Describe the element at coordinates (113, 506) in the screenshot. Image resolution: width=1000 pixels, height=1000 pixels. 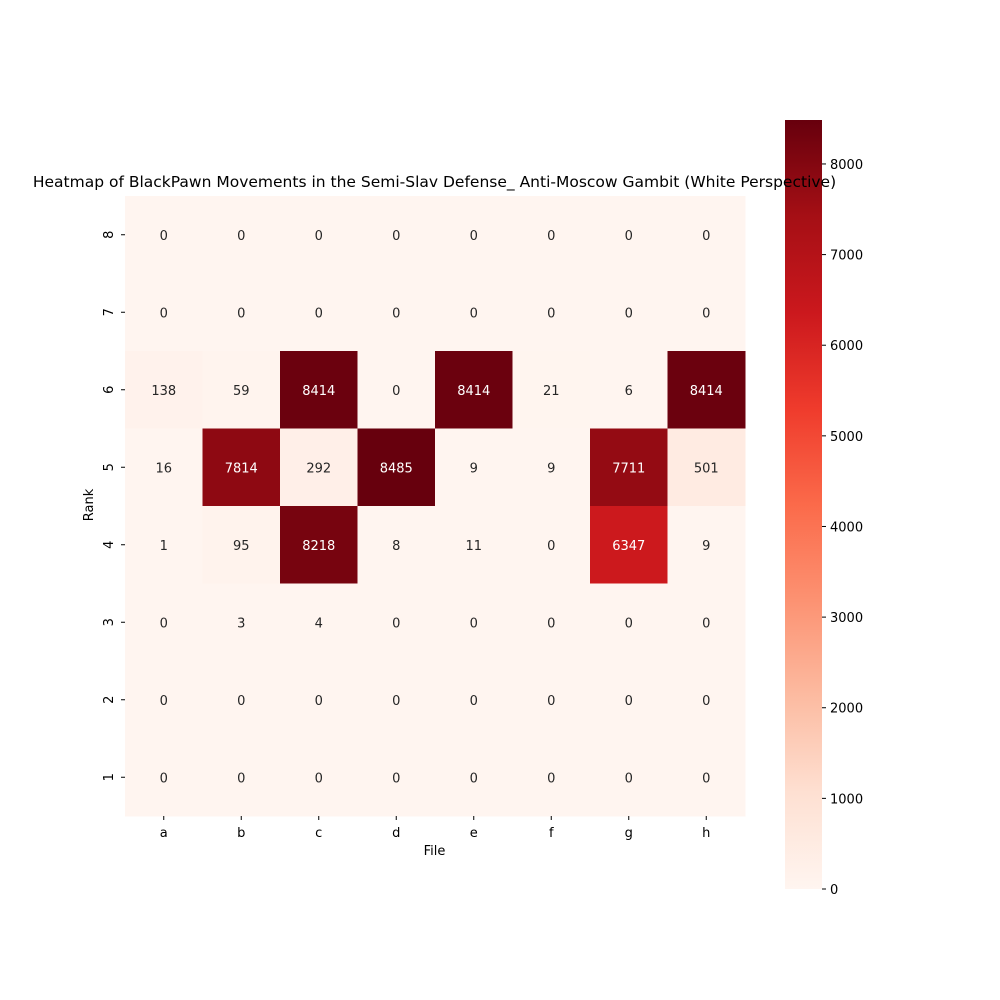
I see `y-axis-ticks: 8 7 6 5 4 3 2 1` at that location.